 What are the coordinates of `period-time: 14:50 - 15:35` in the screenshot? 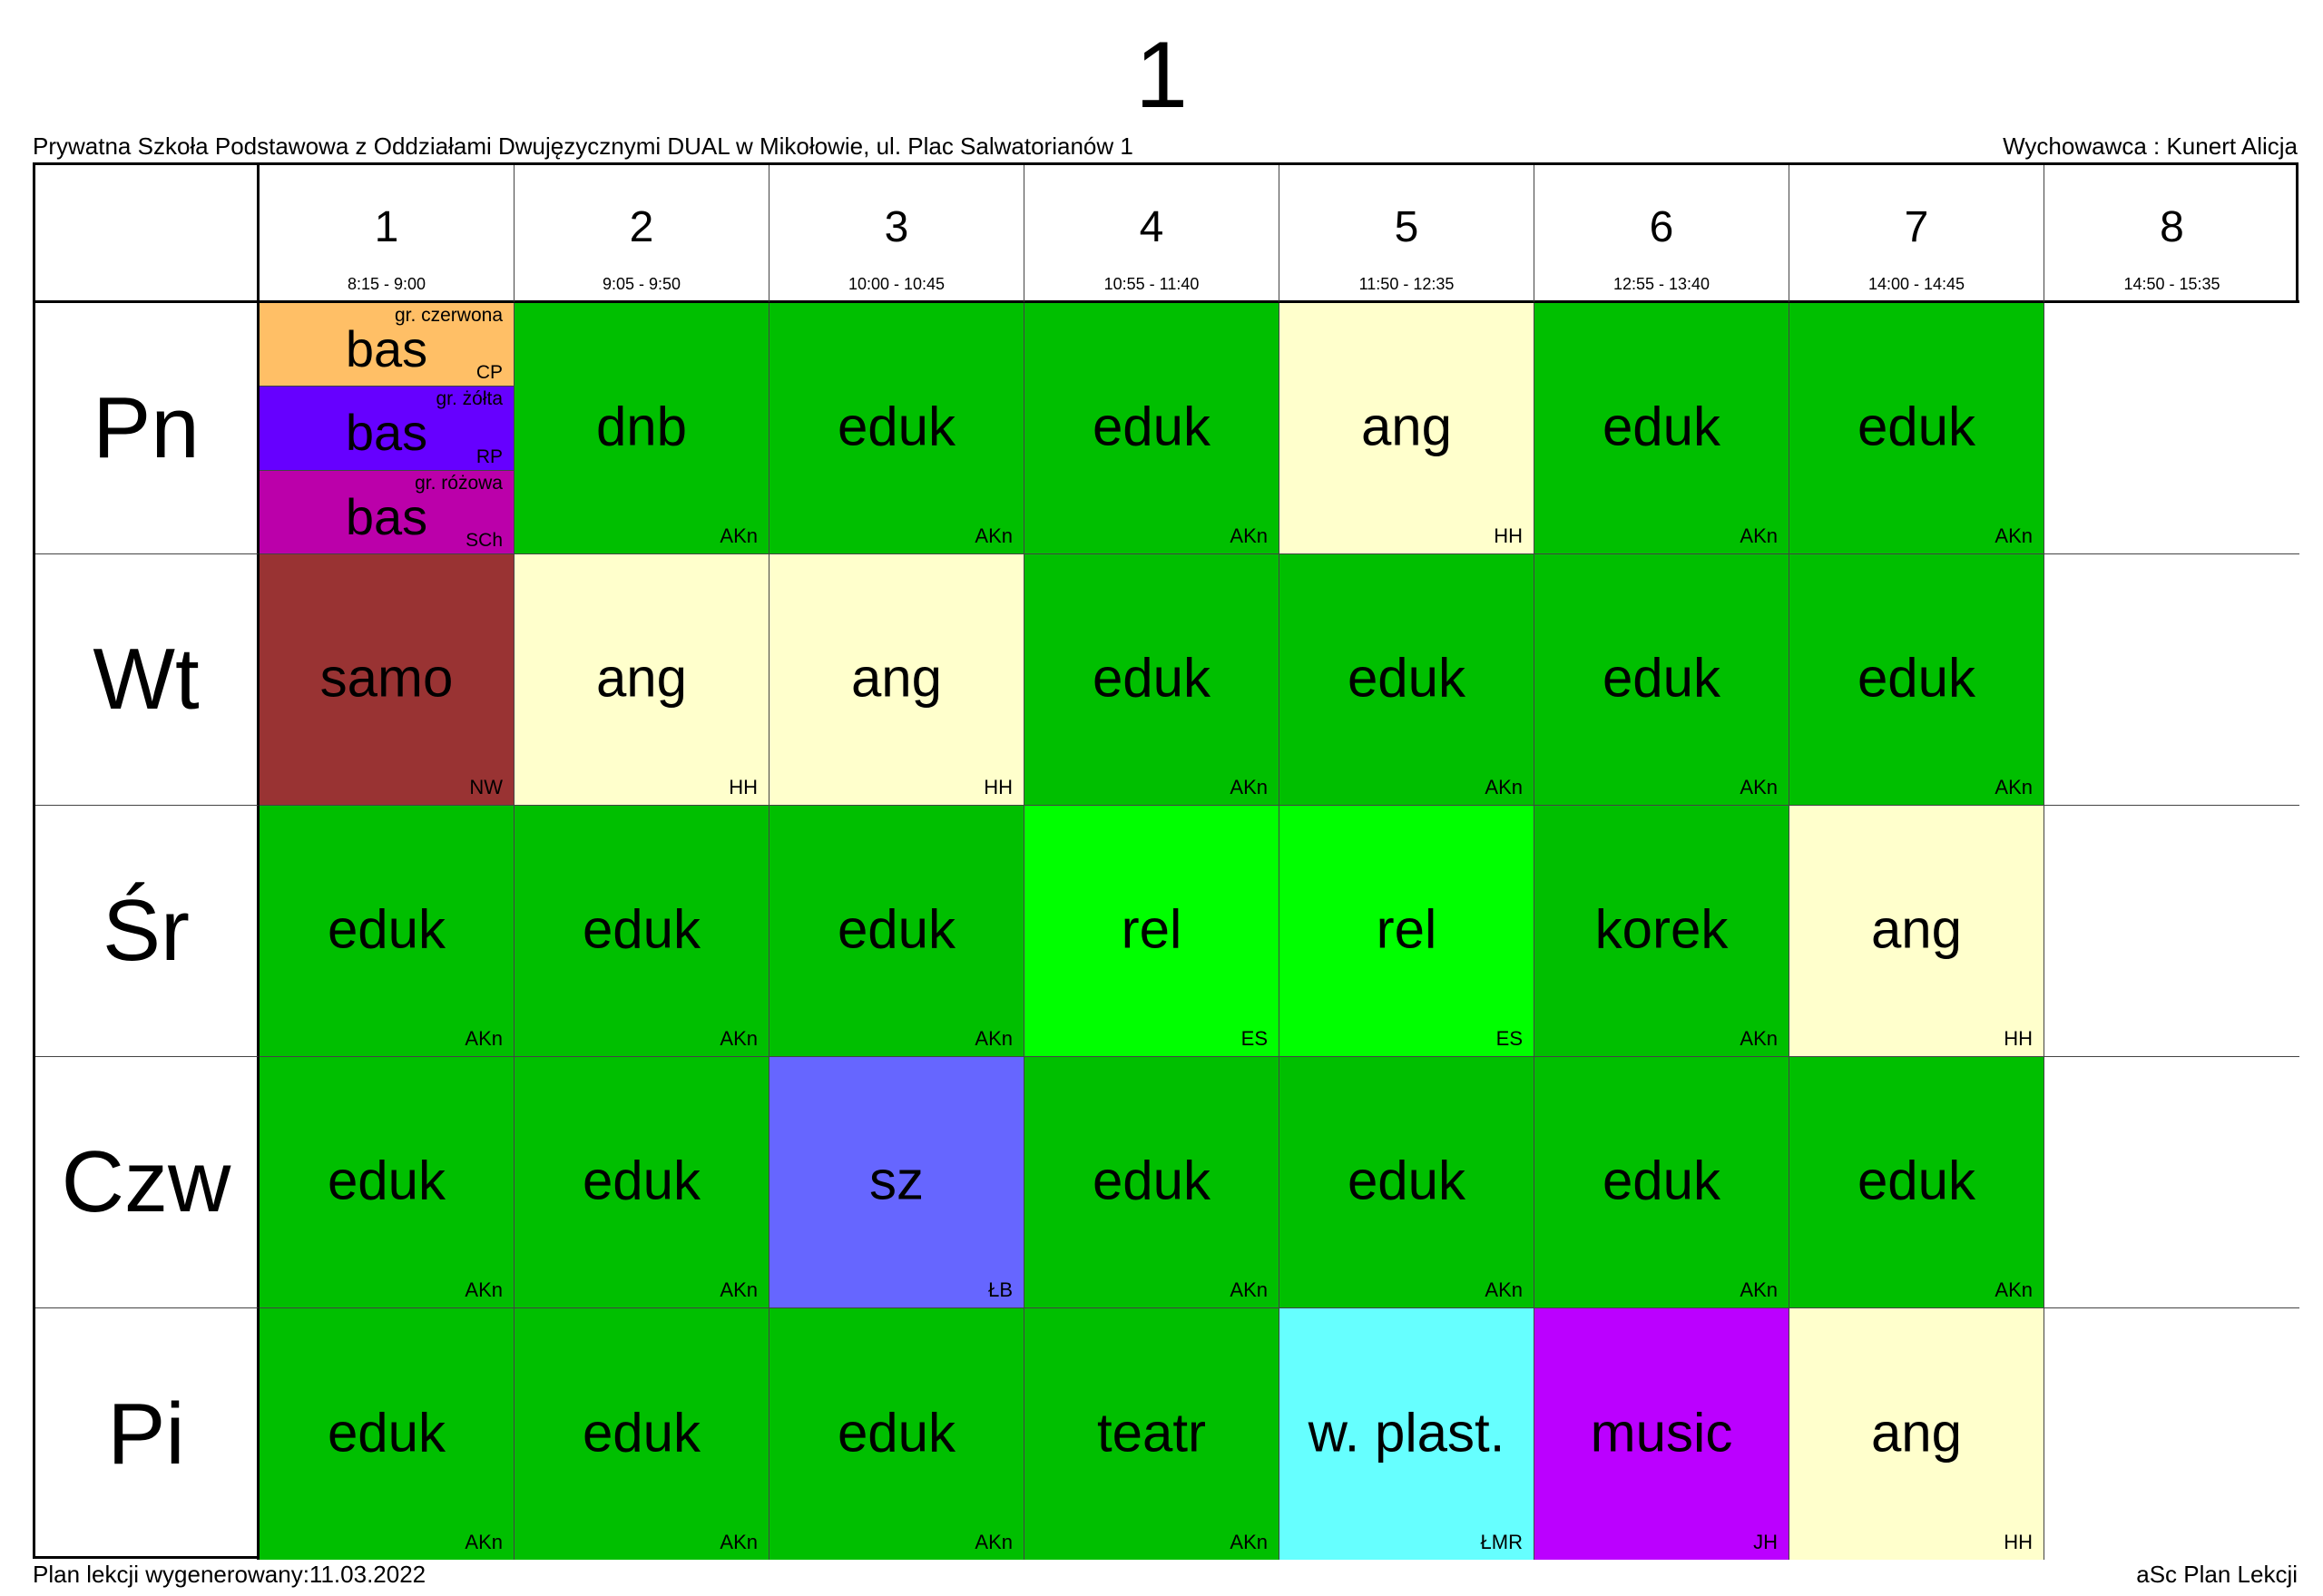 It's located at (2171, 284).